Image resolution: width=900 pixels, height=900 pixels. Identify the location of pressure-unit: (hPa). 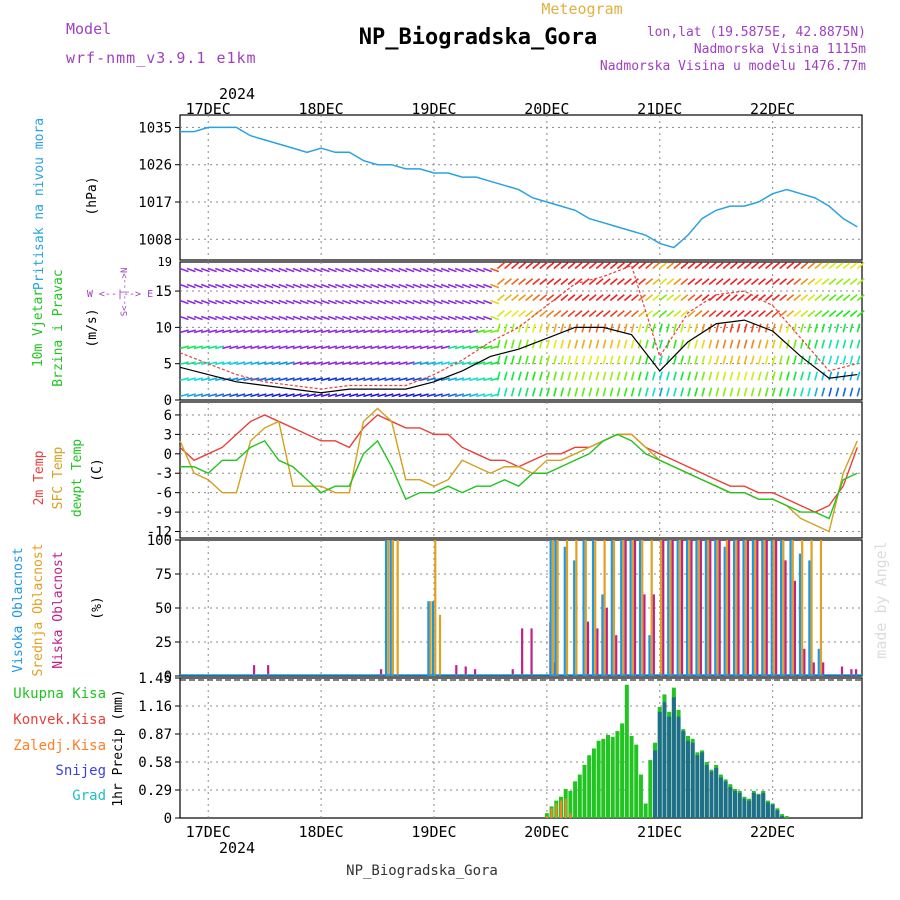
(92, 195).